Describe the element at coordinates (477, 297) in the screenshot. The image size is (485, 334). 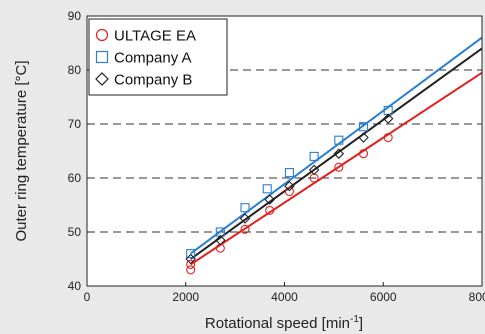
I see `x-tick-label: 8000` at that location.